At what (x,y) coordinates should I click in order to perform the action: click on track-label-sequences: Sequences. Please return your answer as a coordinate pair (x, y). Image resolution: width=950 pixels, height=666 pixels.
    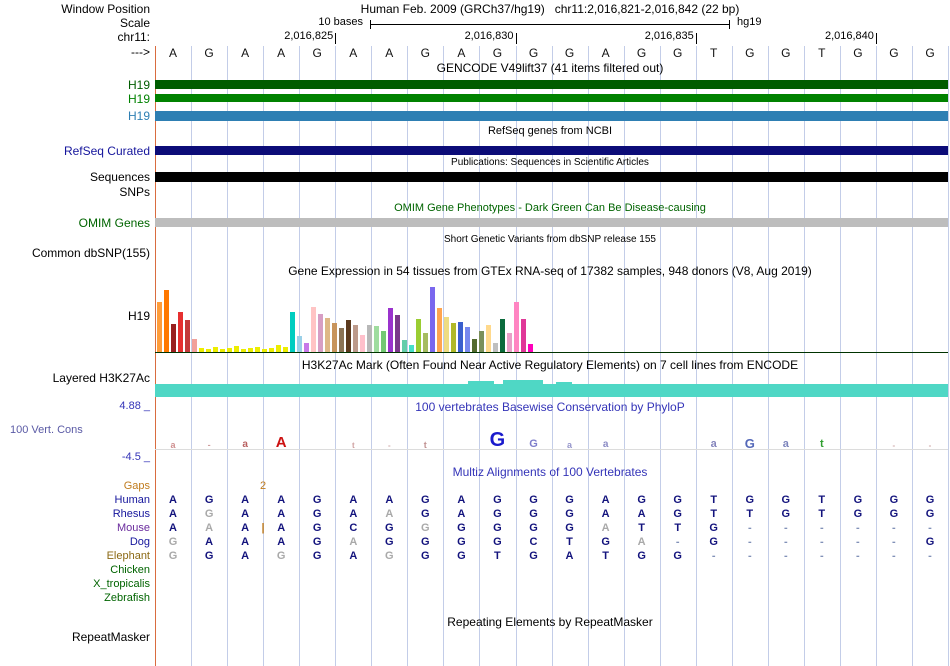
    Looking at the image, I should click on (119, 177).